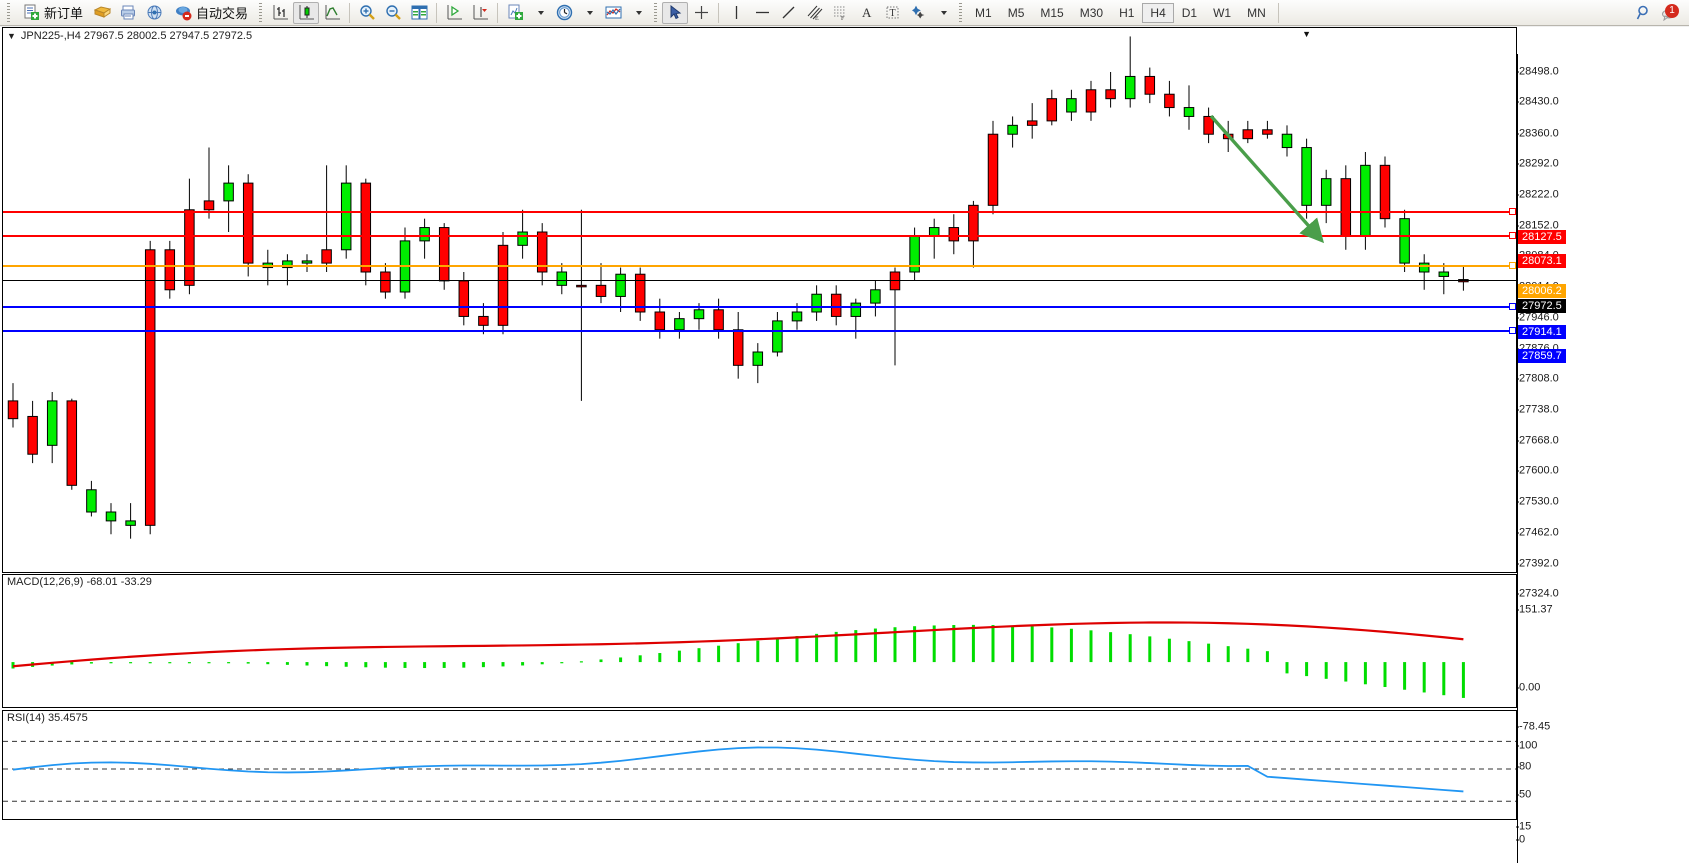  Describe the element at coordinates (79, 582) in the screenshot. I see `macd-label: MACD(12,26,9) -68.01 -33.29` at that location.